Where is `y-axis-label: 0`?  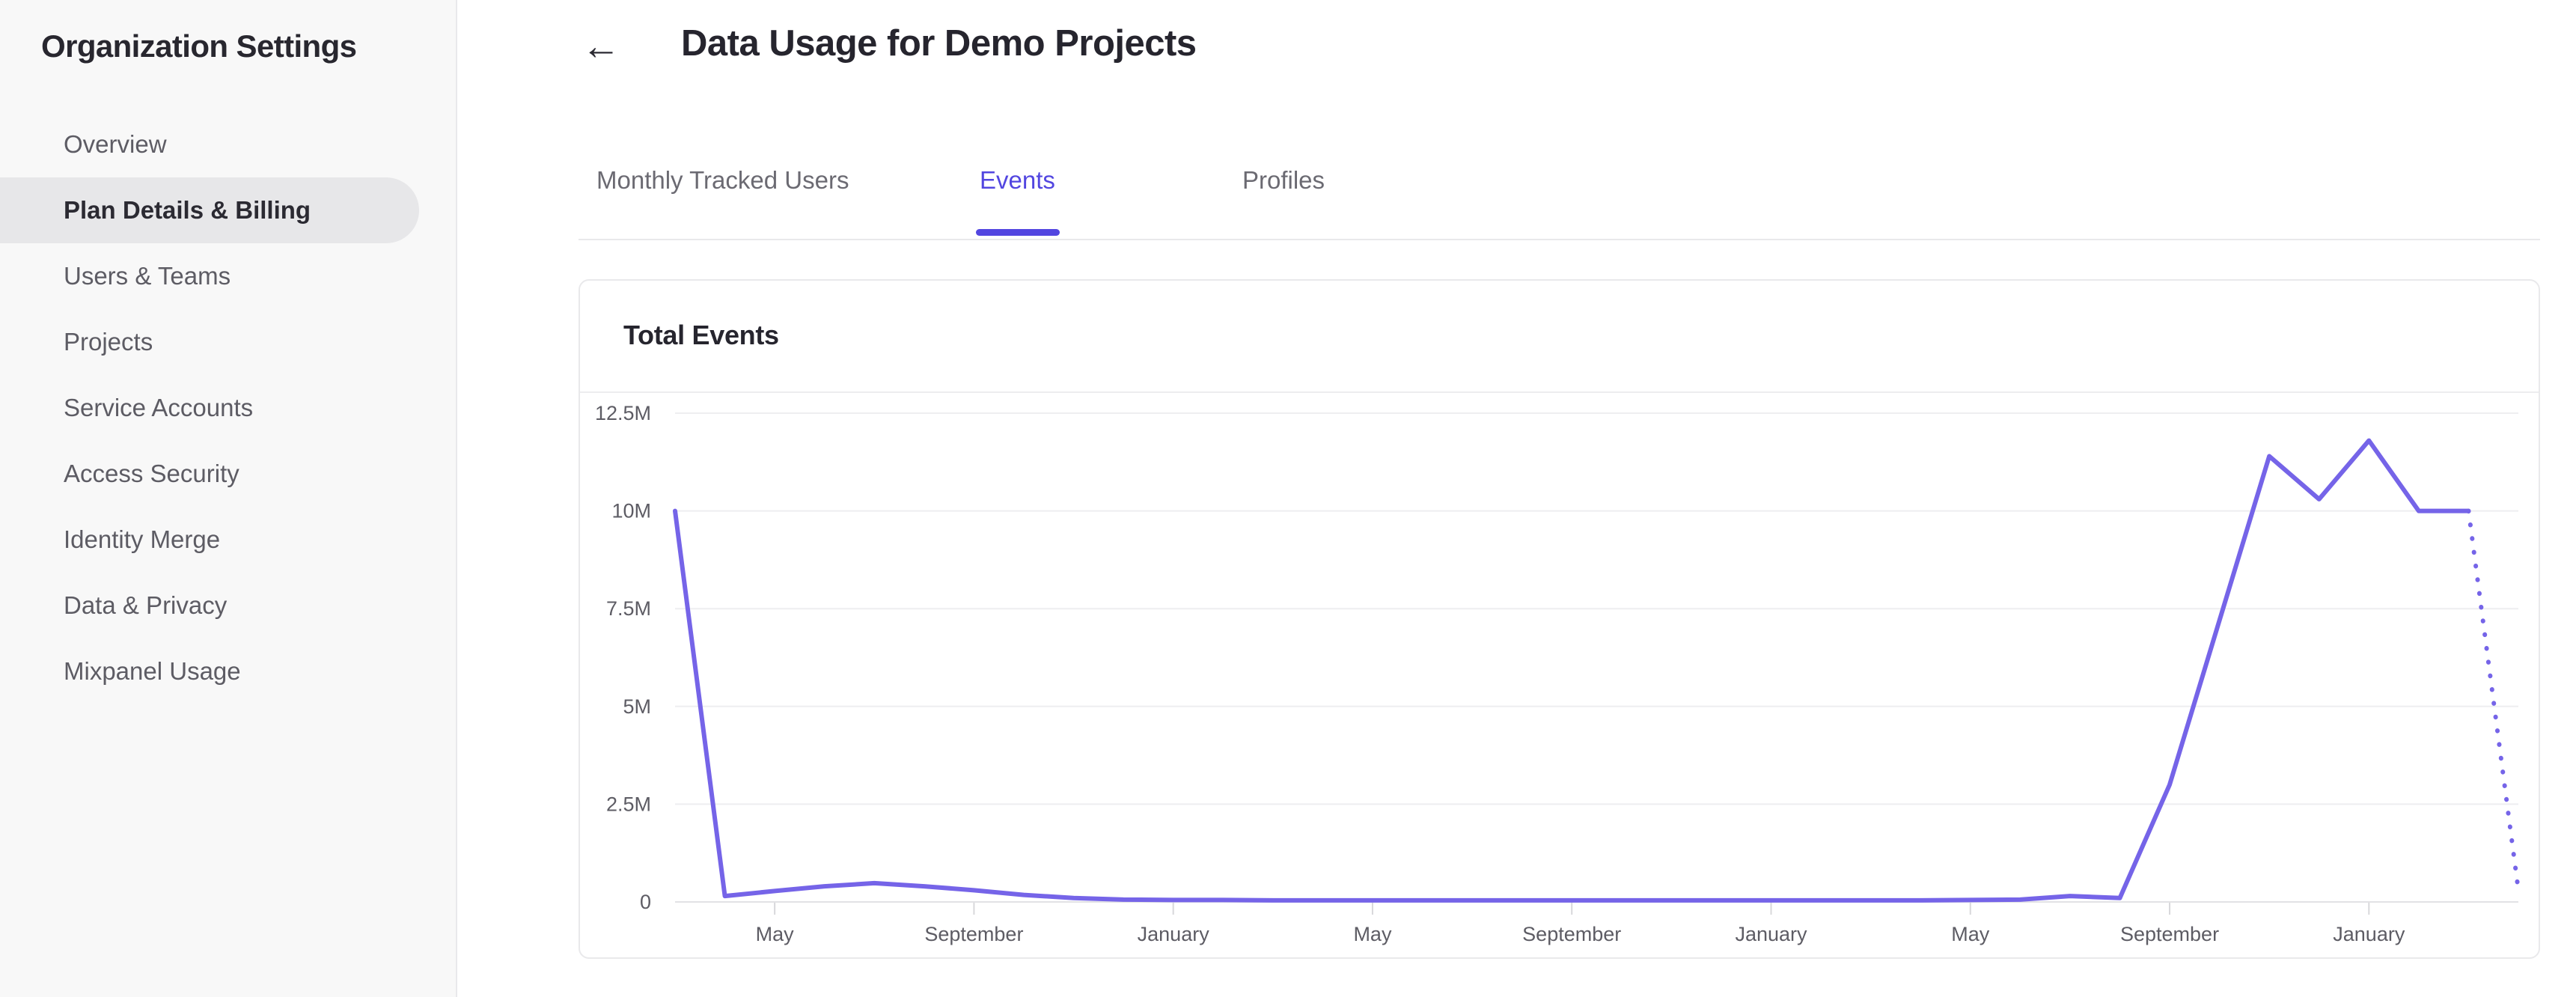
y-axis-label: 0 is located at coordinates (645, 902).